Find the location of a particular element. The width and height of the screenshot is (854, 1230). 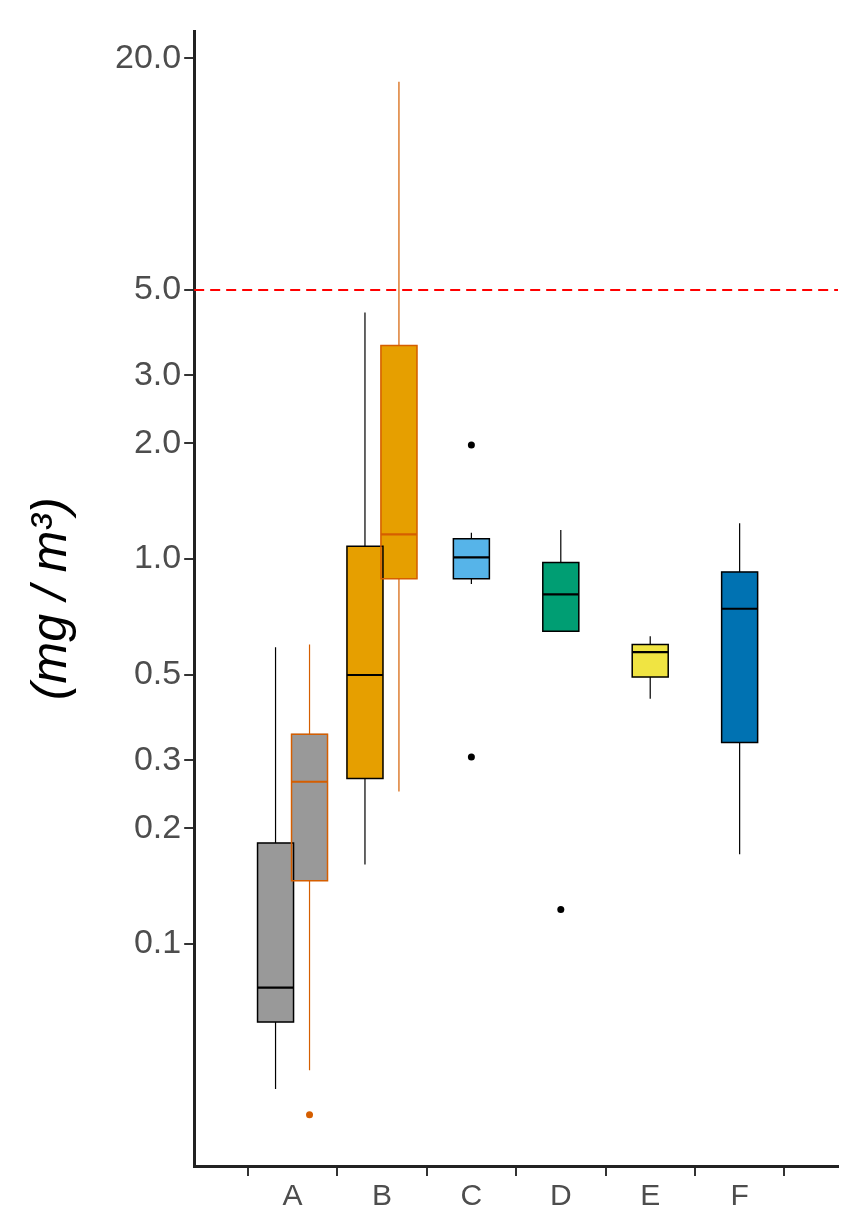

x-tick-label: F is located at coordinates (739, 1195).